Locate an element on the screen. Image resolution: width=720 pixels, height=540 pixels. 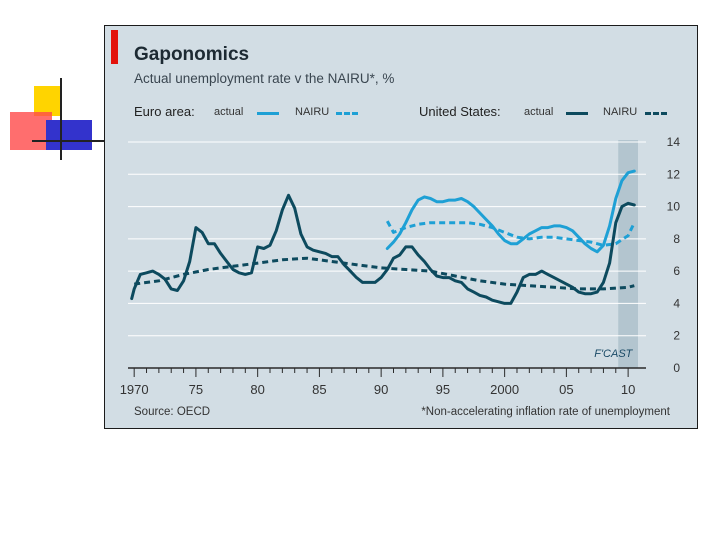
series-line-euro-nairu is located at coordinates (510, 233).